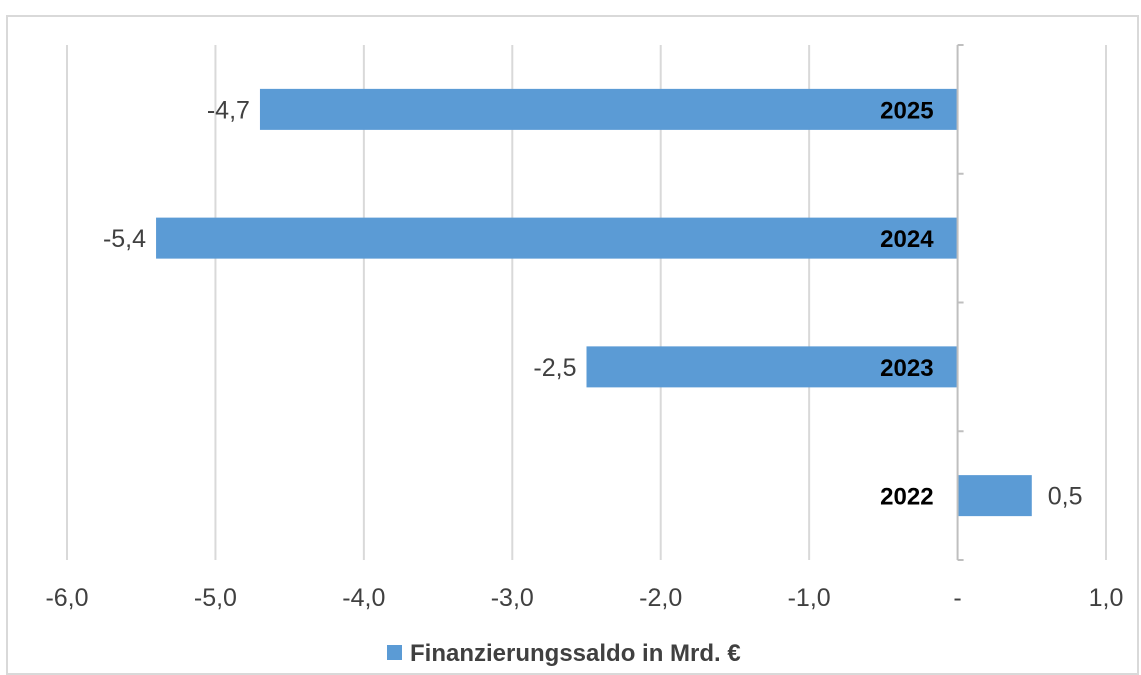  I want to click on x-tick-label: -6,0, so click(66, 598).